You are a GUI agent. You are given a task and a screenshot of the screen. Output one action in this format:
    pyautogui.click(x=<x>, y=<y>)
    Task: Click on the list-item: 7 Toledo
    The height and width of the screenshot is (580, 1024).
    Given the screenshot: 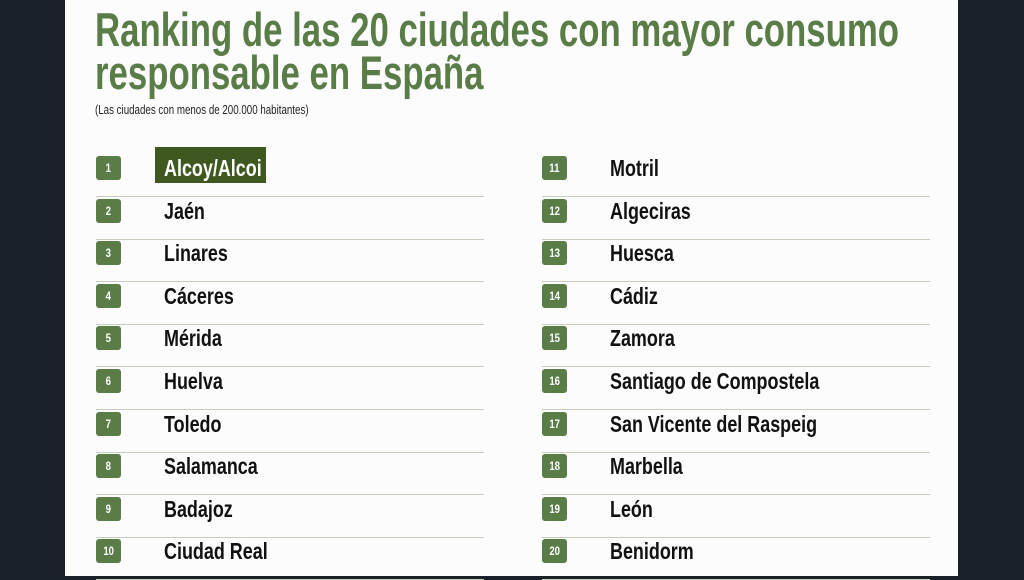 What is the action you would take?
    pyautogui.click(x=290, y=431)
    